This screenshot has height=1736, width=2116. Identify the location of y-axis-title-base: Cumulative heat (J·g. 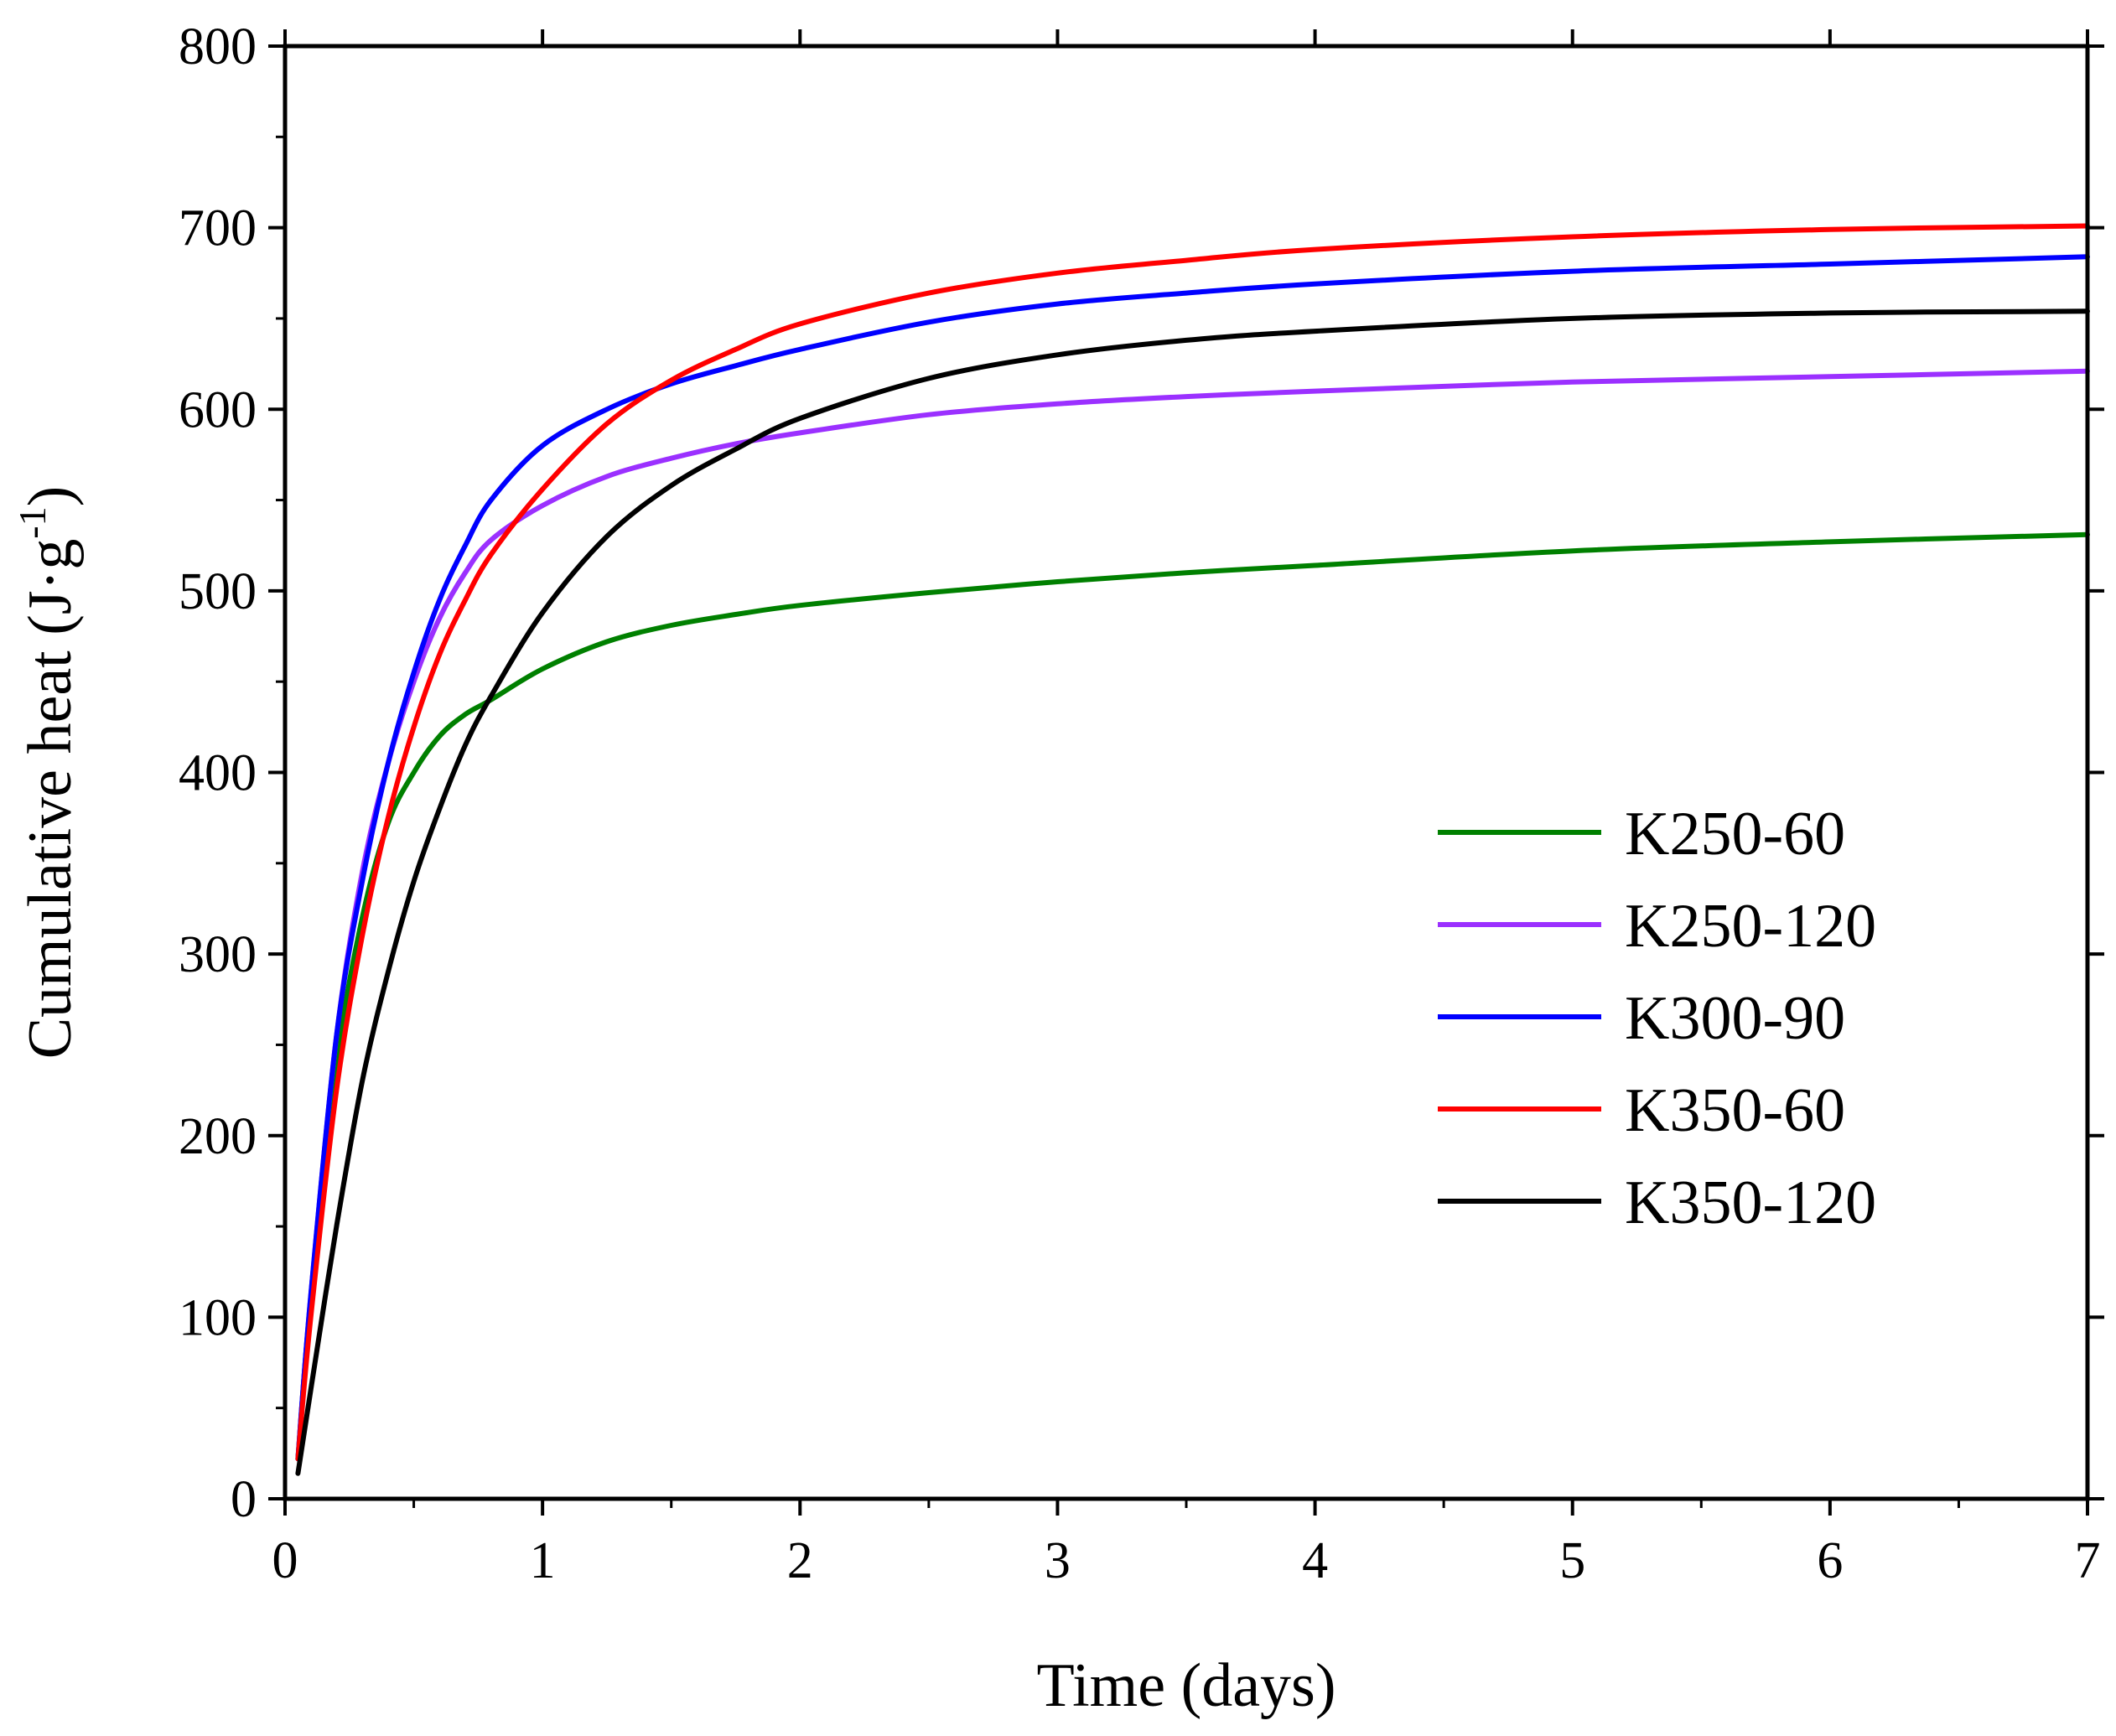
(51, 800).